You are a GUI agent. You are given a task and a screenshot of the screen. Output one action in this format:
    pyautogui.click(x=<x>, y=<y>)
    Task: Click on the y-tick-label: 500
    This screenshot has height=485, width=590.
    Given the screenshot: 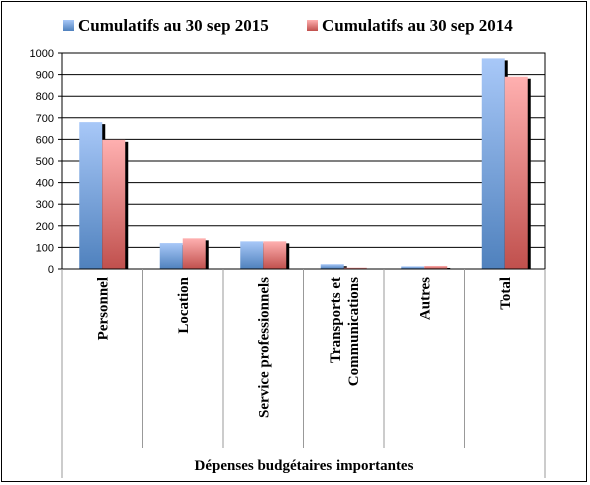 What is the action you would take?
    pyautogui.click(x=45, y=162)
    